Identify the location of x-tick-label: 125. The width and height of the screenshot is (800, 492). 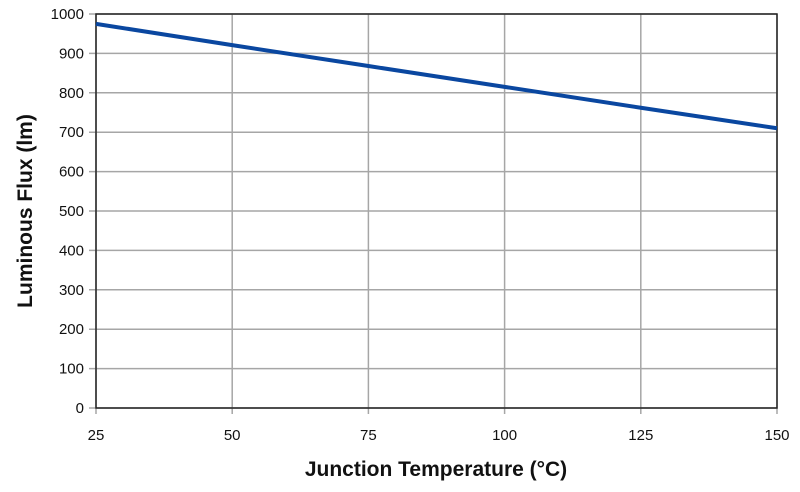
(640, 435).